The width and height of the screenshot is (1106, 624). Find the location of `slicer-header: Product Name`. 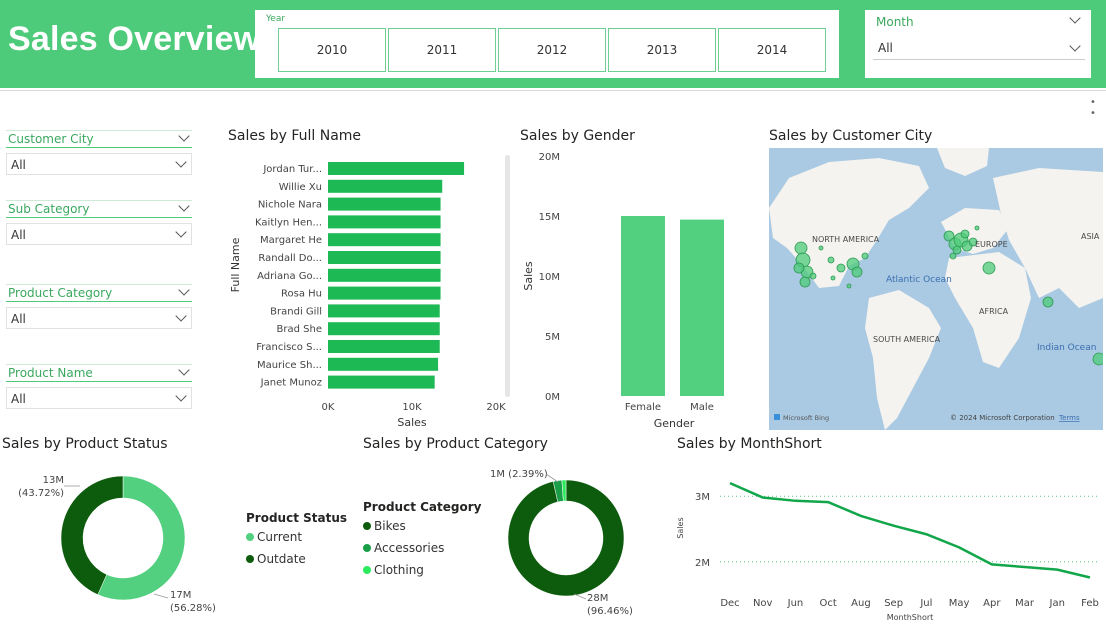

slicer-header: Product Name is located at coordinates (99, 373).